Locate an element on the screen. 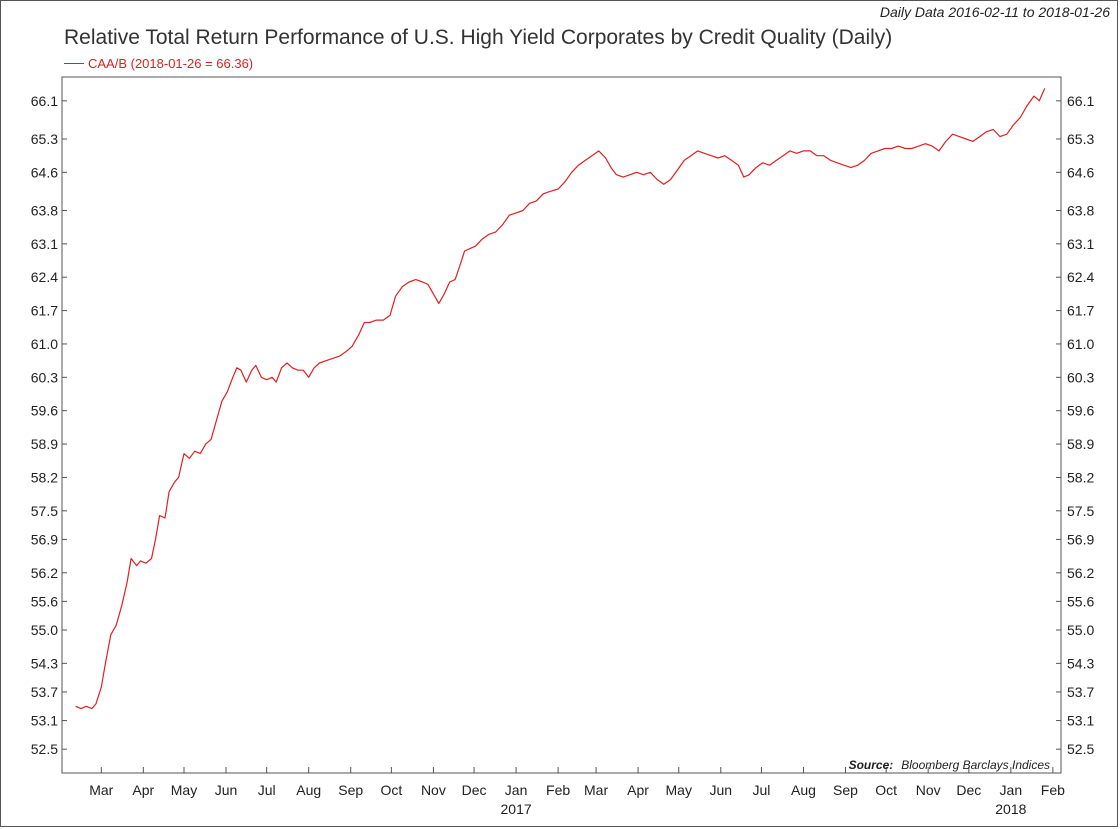  y-tick-label-left: 57.5 is located at coordinates (44, 511).